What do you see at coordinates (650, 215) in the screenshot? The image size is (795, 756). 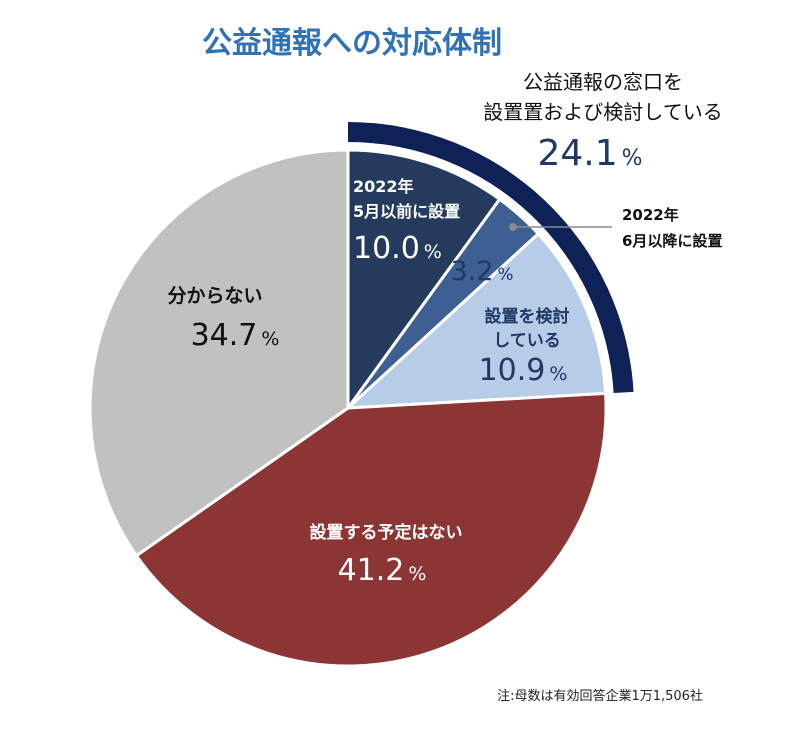 I see `slice-label-1: 2022年` at bounding box center [650, 215].